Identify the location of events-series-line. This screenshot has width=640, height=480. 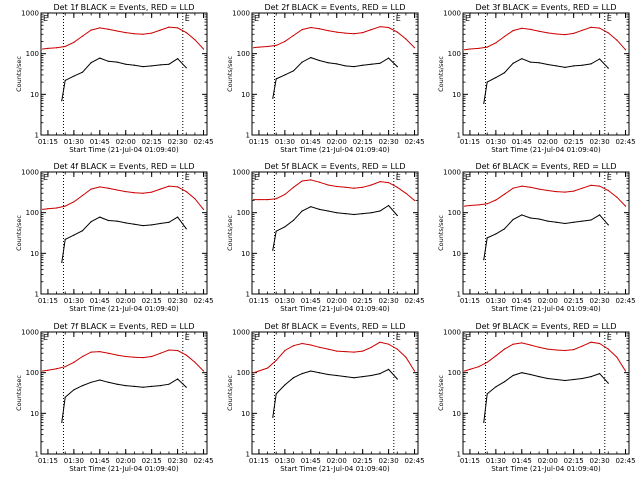
(546, 237).